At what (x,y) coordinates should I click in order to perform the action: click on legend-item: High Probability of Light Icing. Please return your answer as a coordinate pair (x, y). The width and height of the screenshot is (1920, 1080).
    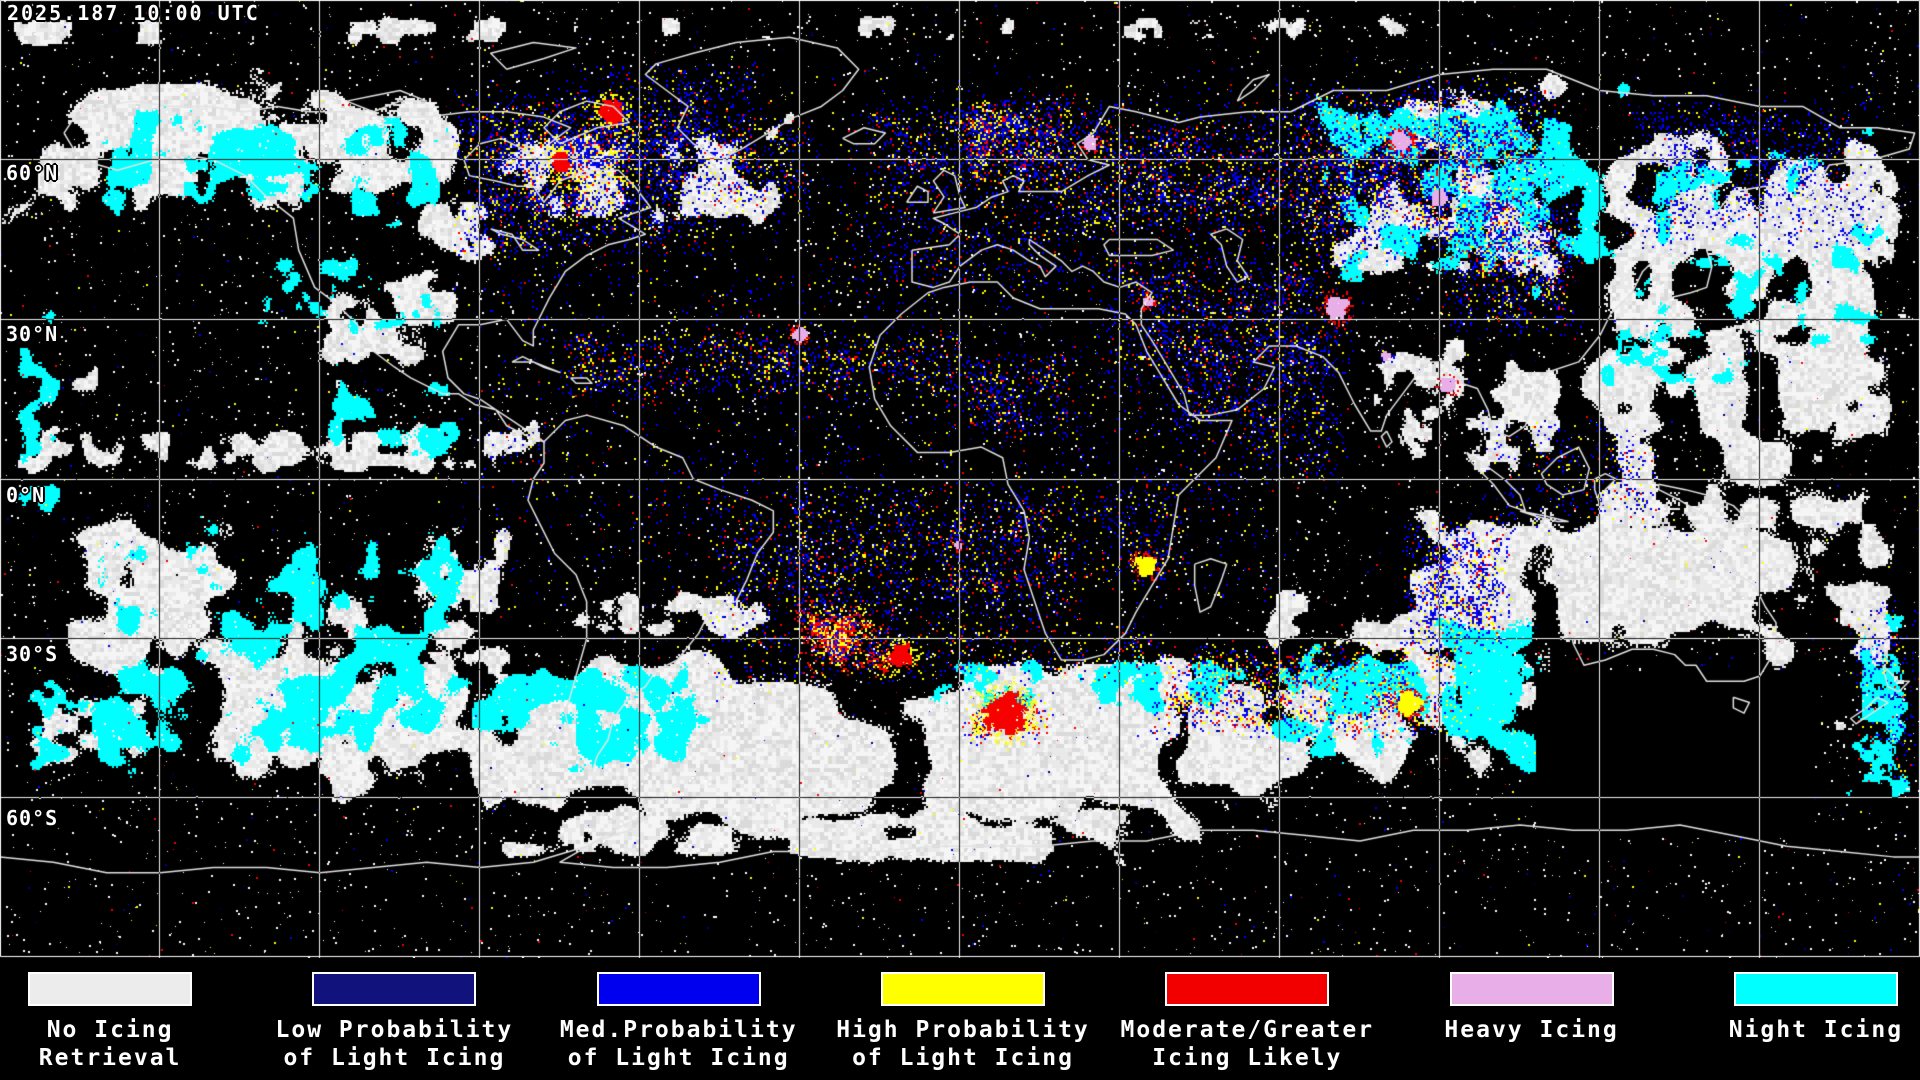
    Looking at the image, I should click on (963, 1022).